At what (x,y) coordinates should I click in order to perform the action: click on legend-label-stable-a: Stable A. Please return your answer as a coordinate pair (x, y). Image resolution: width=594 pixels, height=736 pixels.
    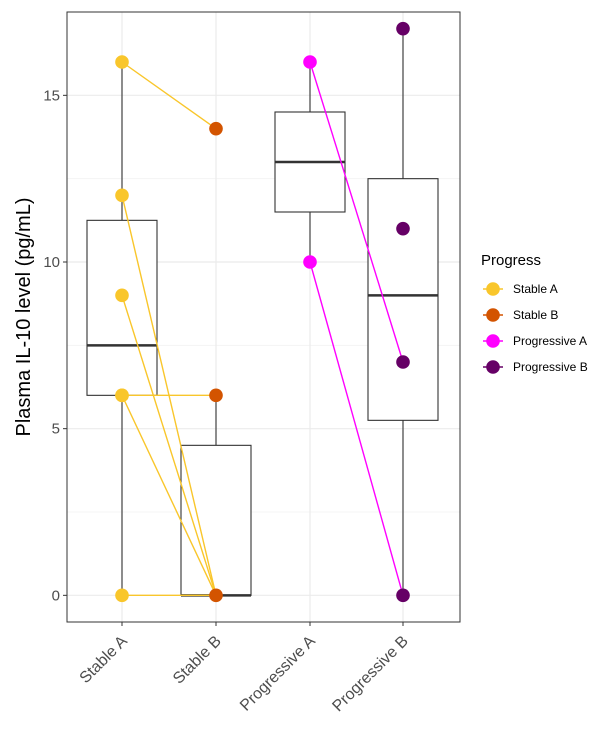
    Looking at the image, I should click on (535, 289).